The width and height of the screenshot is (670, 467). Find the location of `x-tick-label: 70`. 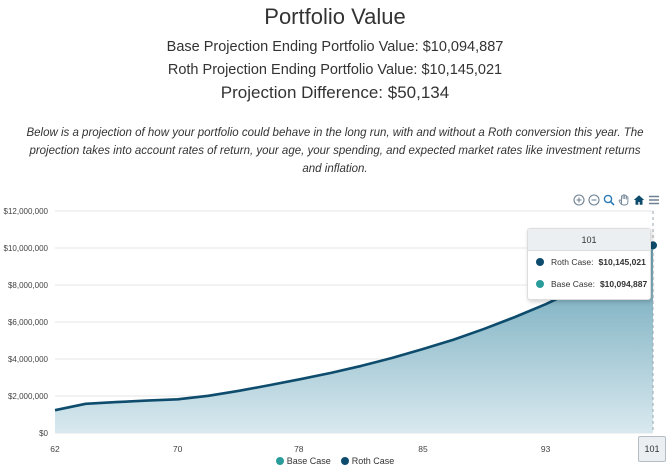

x-tick-label: 70 is located at coordinates (178, 449).